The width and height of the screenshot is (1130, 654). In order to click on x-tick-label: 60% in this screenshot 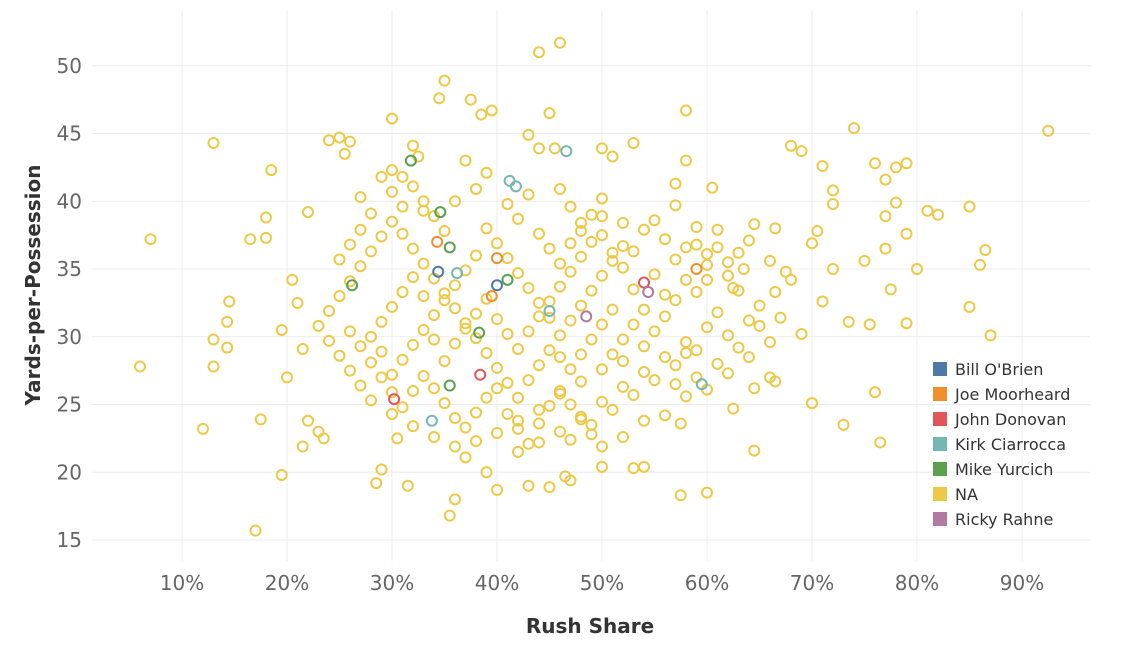, I will do `click(707, 583)`.